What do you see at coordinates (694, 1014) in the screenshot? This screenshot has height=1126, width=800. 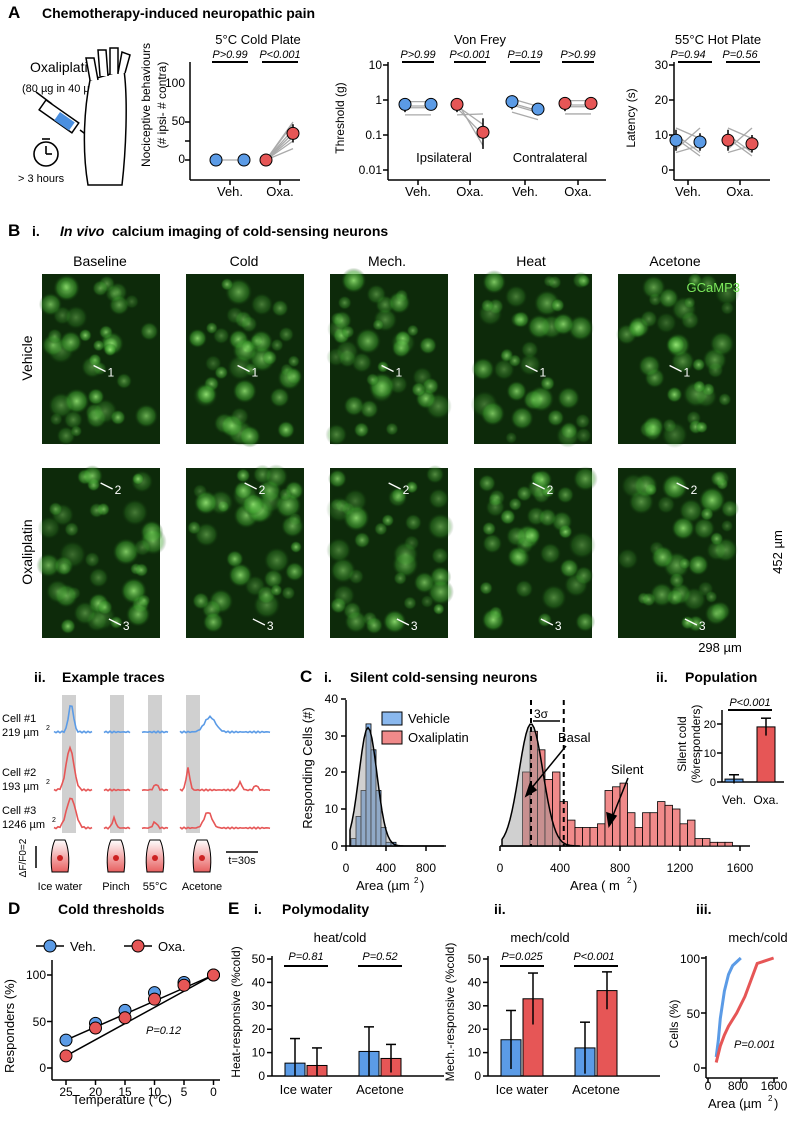 I see `cdf-ytick: 50` at bounding box center [694, 1014].